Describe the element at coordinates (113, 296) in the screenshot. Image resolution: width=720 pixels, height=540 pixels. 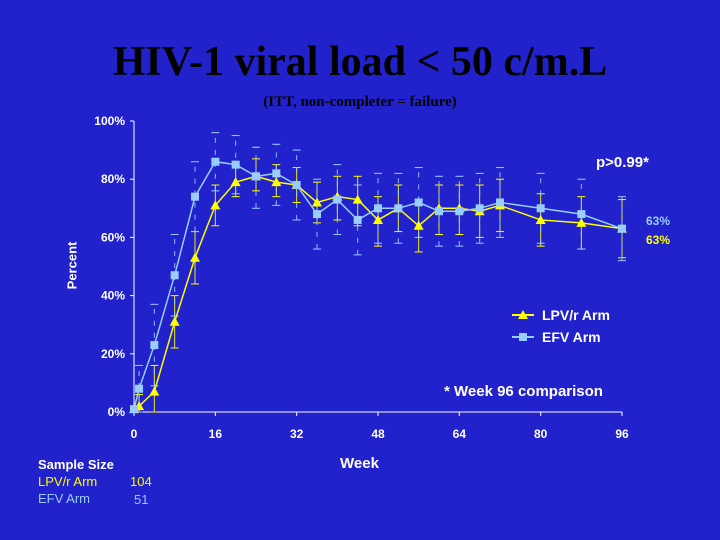
I see `y-tick-label: 40%` at that location.